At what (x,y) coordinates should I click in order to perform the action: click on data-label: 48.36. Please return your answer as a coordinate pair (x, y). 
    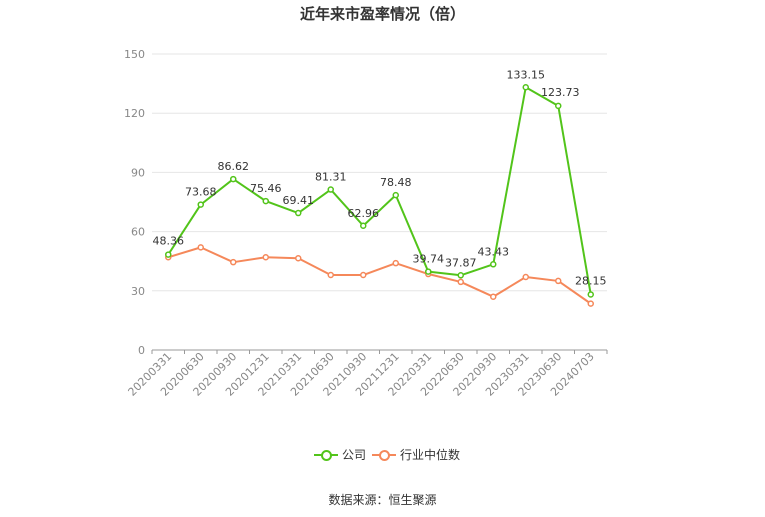
    Looking at the image, I should click on (169, 241).